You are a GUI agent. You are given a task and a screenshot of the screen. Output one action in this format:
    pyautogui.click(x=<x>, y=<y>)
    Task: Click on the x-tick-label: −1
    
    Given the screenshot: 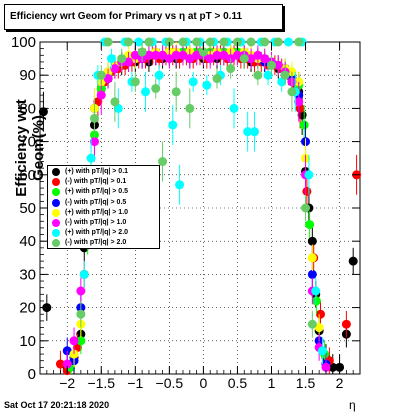 What is the action you would take?
    pyautogui.click(x=135, y=383)
    